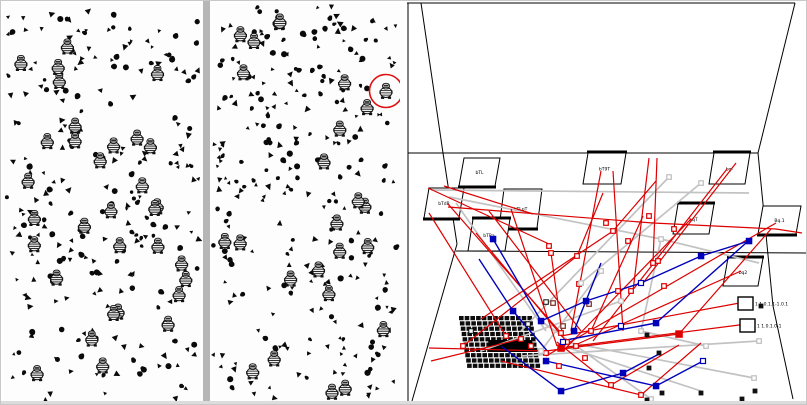 This screenshot has height=405, width=807. What do you see at coordinates (779, 221) in the screenshot?
I see `neuron-box-label: Bq.1` at bounding box center [779, 221].